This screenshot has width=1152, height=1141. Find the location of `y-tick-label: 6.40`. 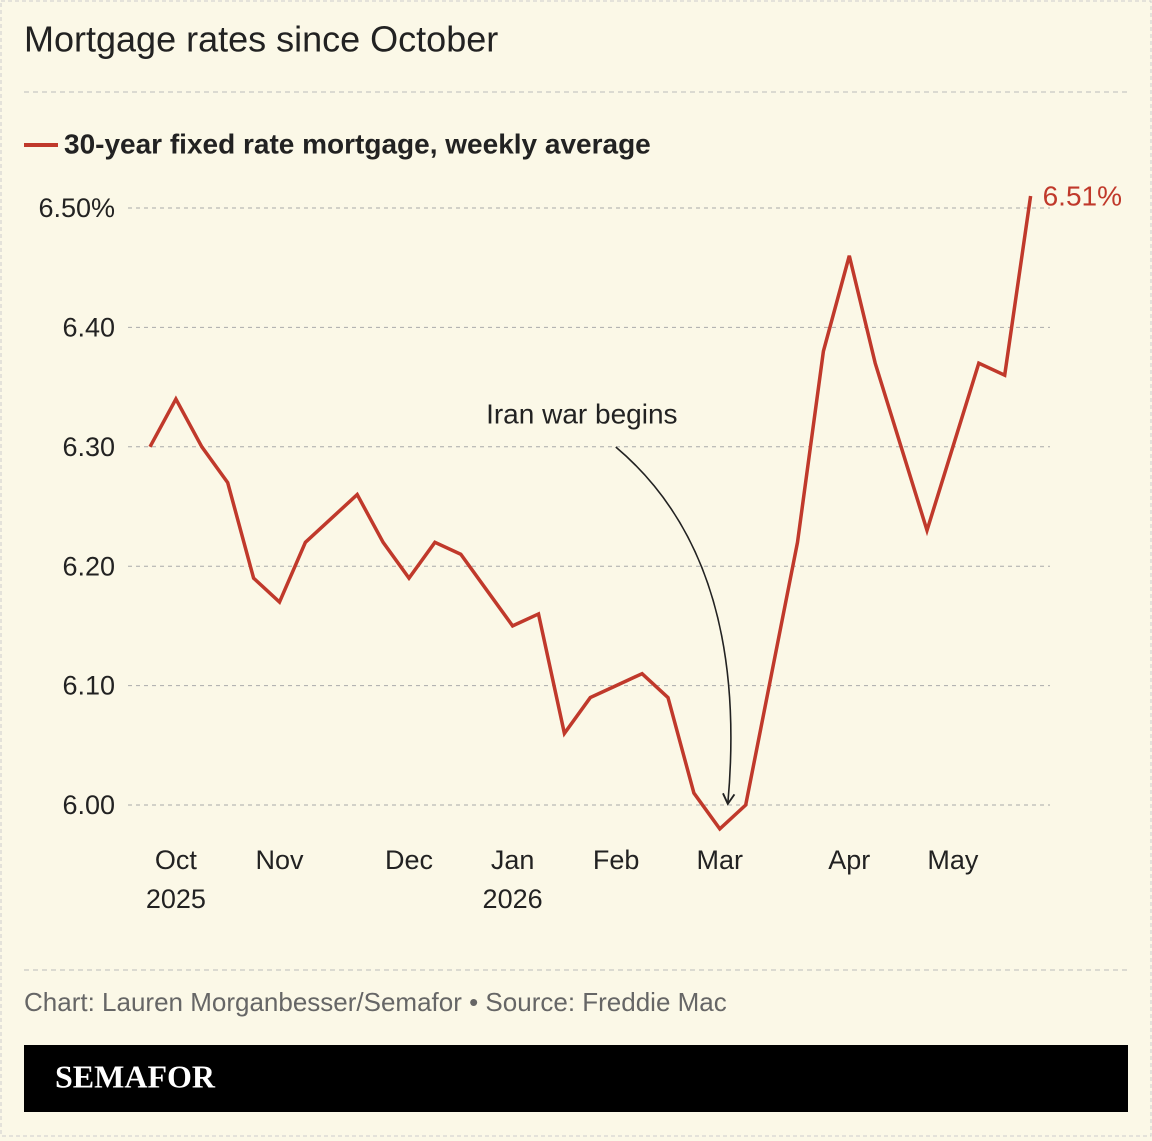

y-tick-label: 6.40 is located at coordinates (88, 328).